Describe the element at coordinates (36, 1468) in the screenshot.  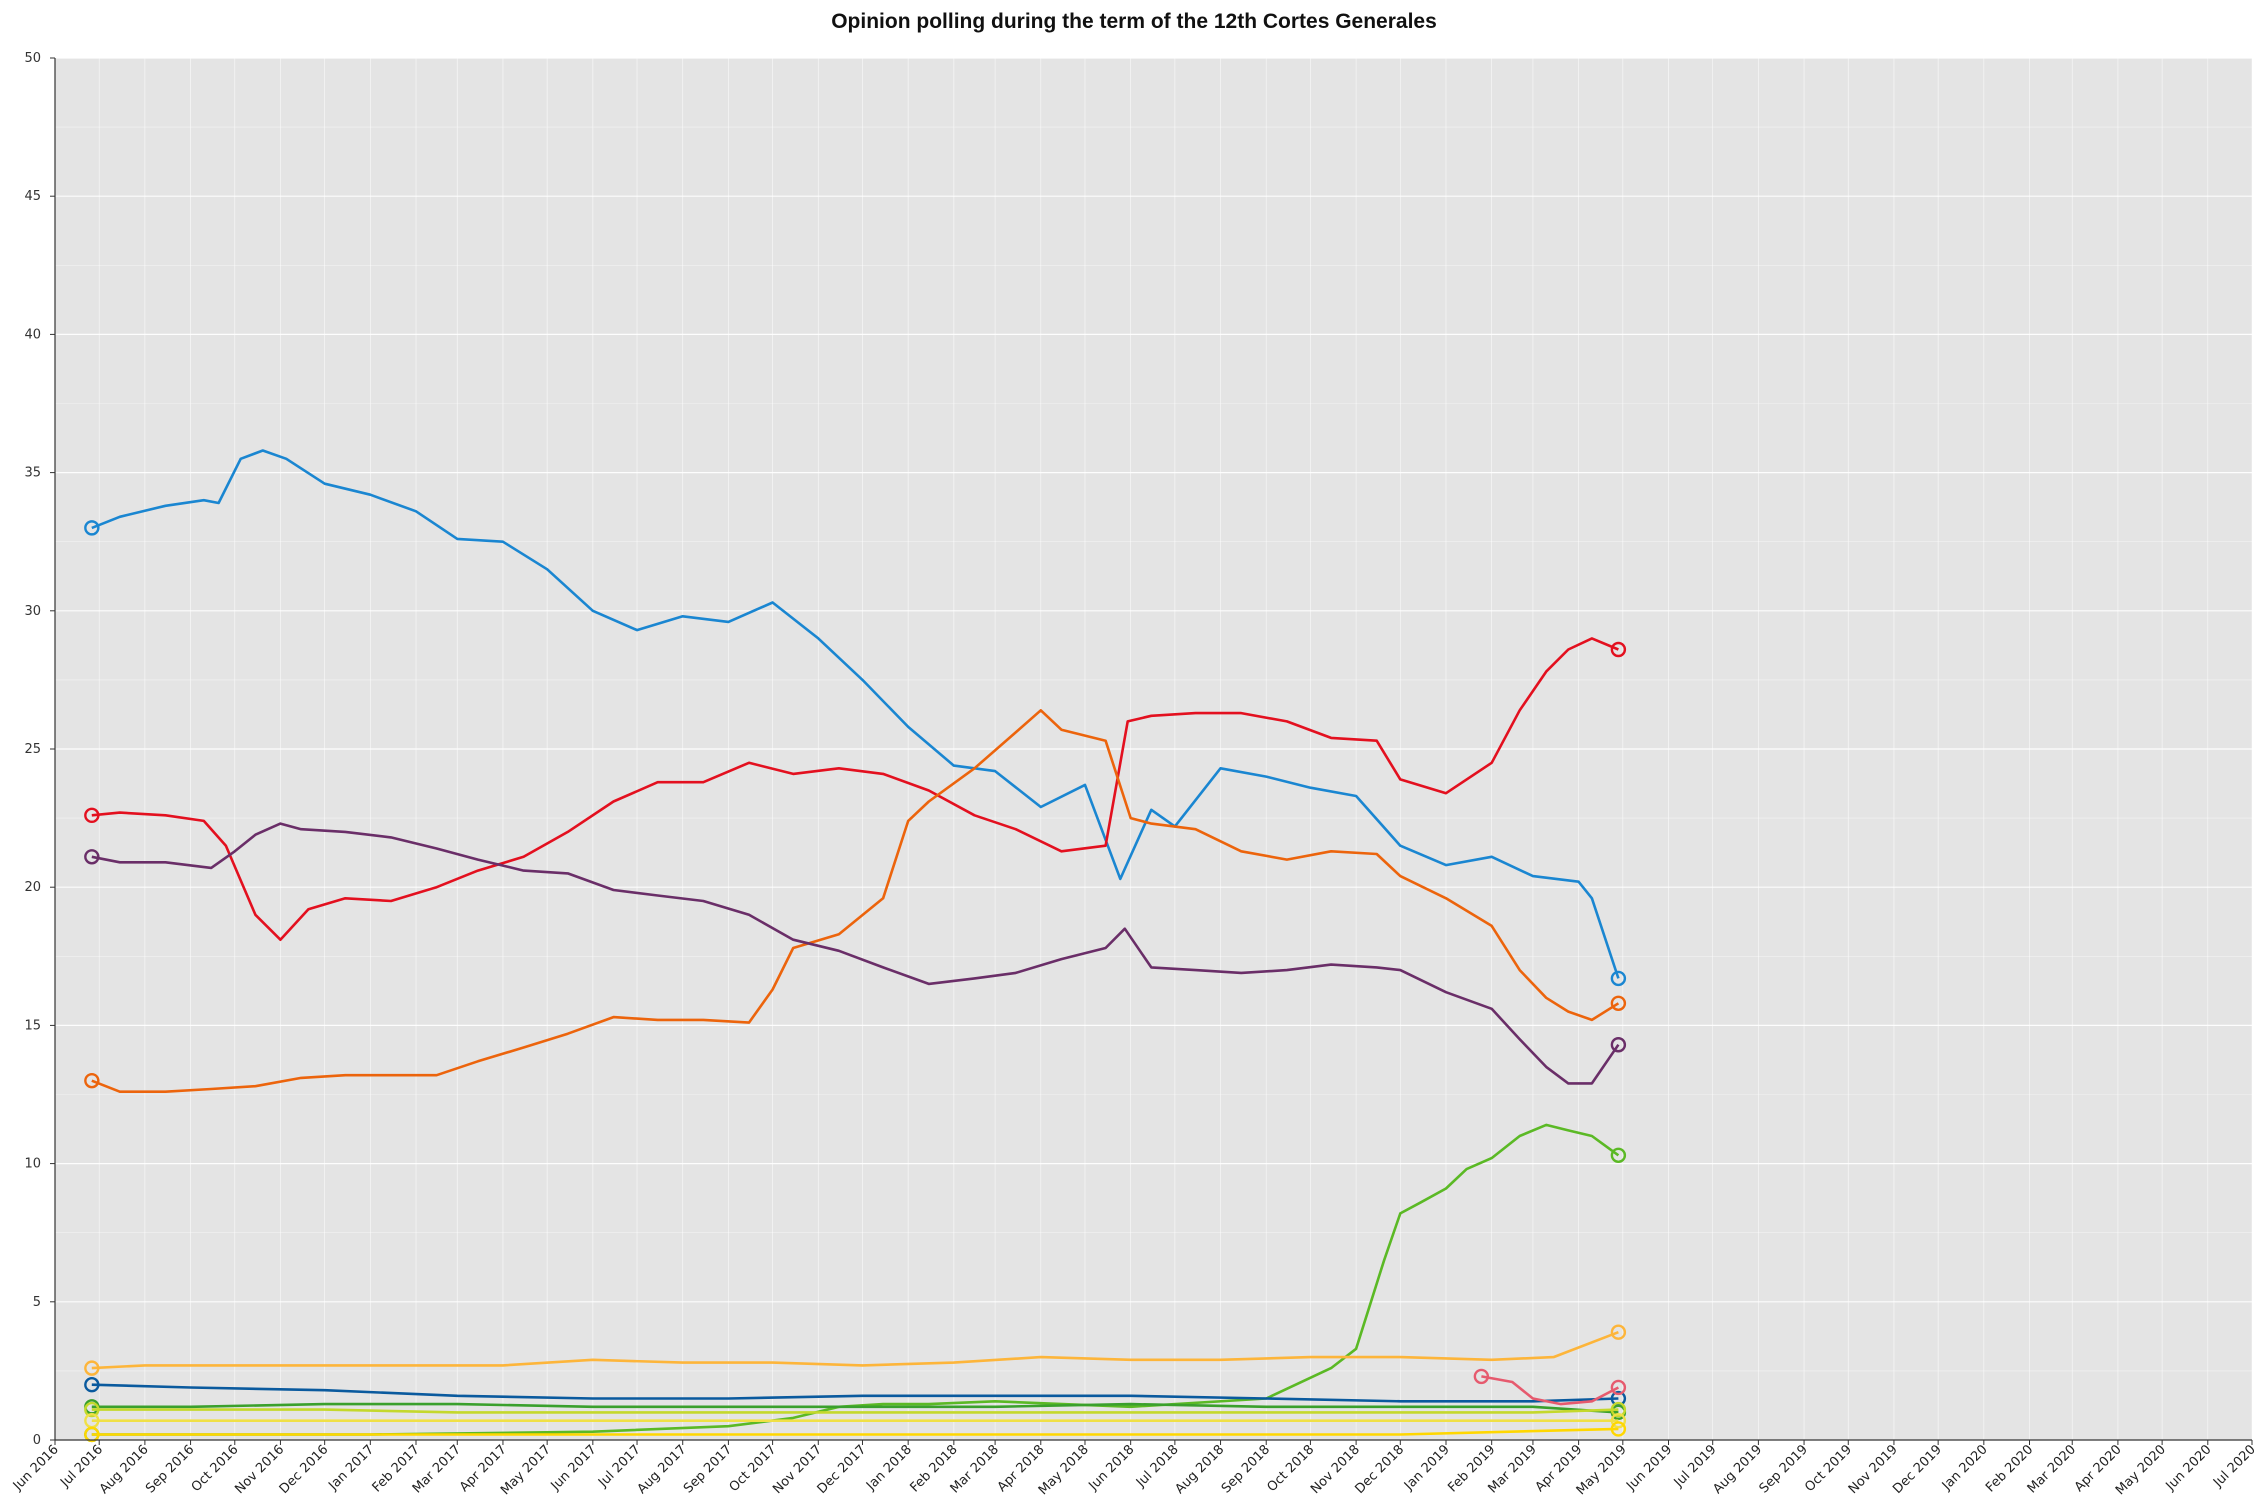
I see `x-tick-label: Jun 2016` at that location.